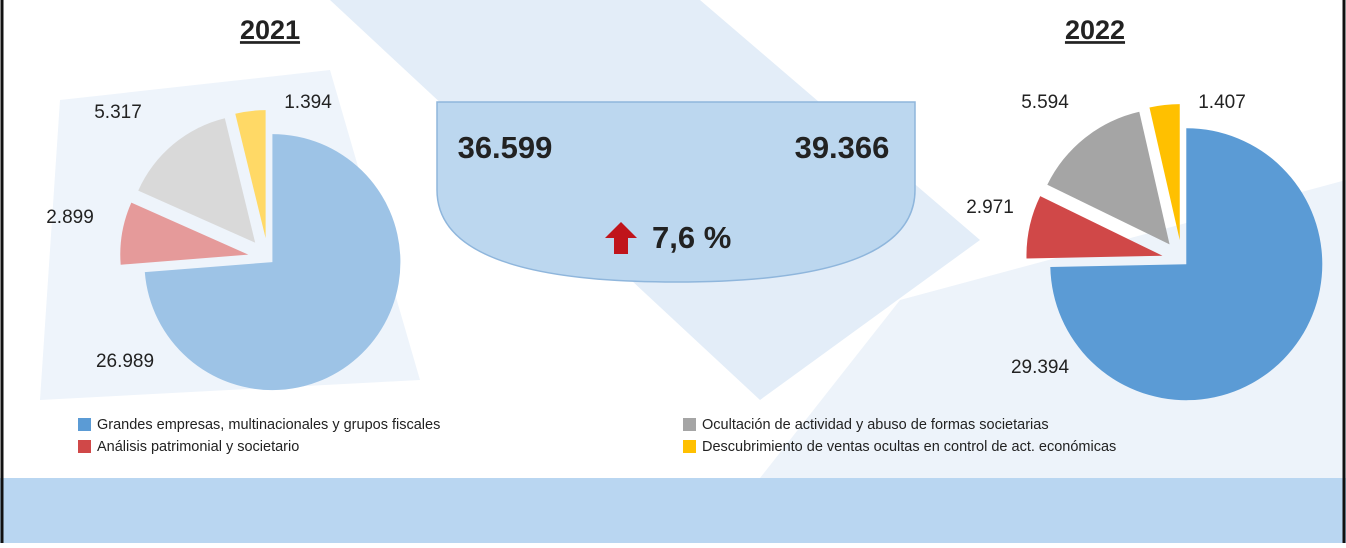 The height and width of the screenshot is (548, 1346). Describe the element at coordinates (676, 192) in the screenshot. I see `summary-panel` at that location.